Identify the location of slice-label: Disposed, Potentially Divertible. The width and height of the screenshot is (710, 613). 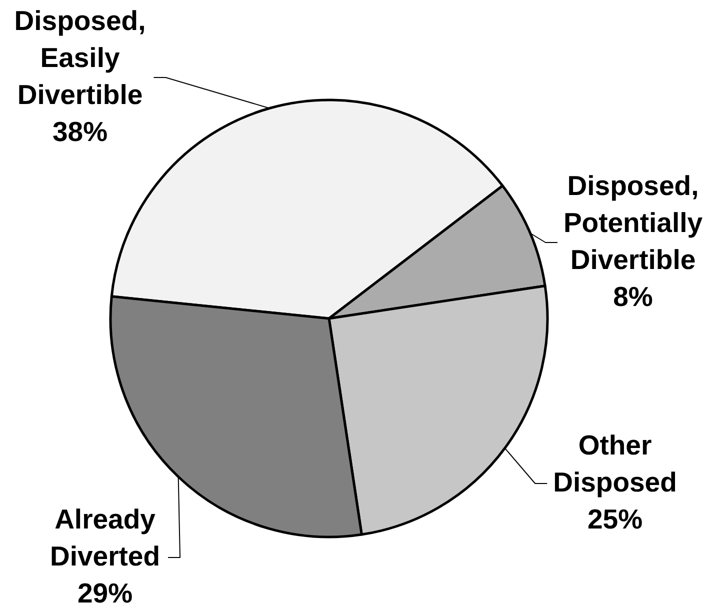
(633, 222).